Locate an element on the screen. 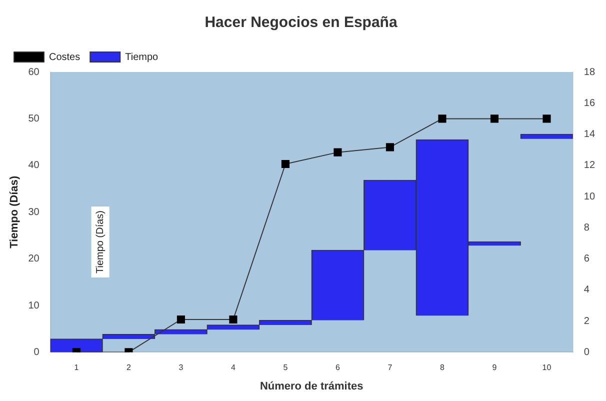 Image resolution: width=606 pixels, height=401 pixels. x-tick-label: 1 is located at coordinates (77, 367).